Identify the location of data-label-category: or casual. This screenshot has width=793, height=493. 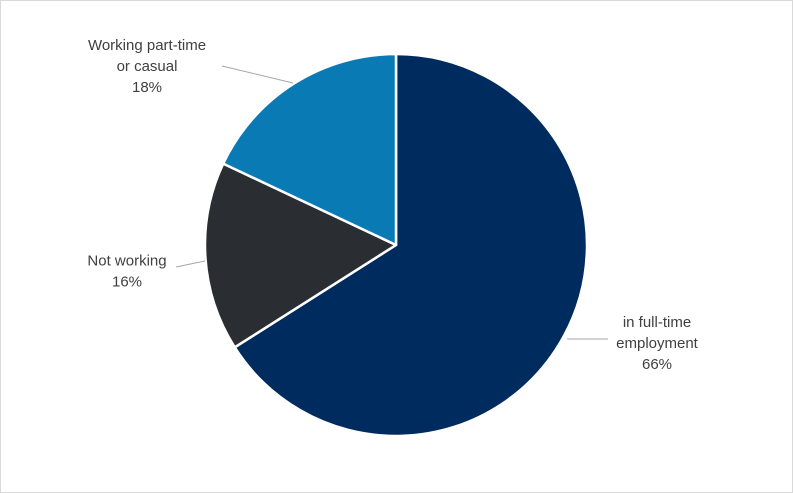
(147, 66).